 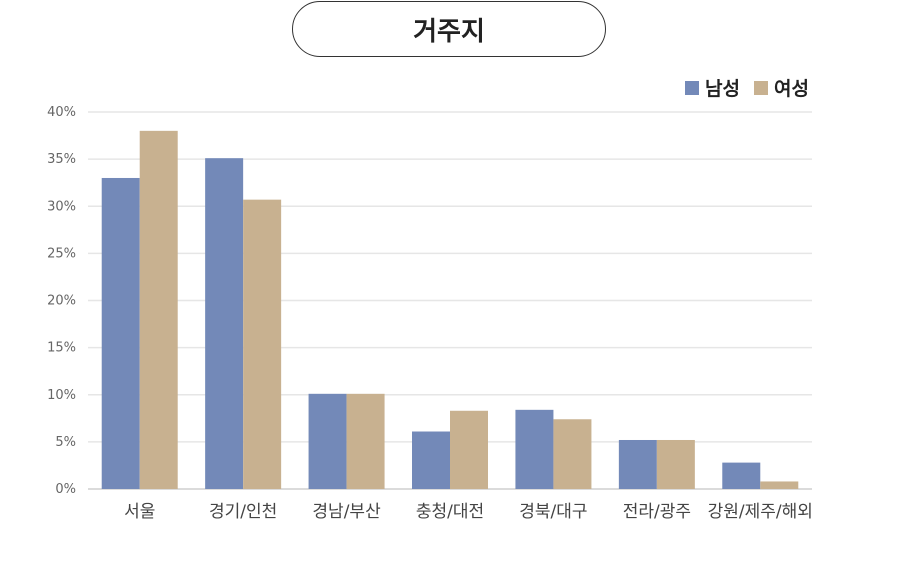 I want to click on x-category-label-2: 경남/부산, so click(x=346, y=512).